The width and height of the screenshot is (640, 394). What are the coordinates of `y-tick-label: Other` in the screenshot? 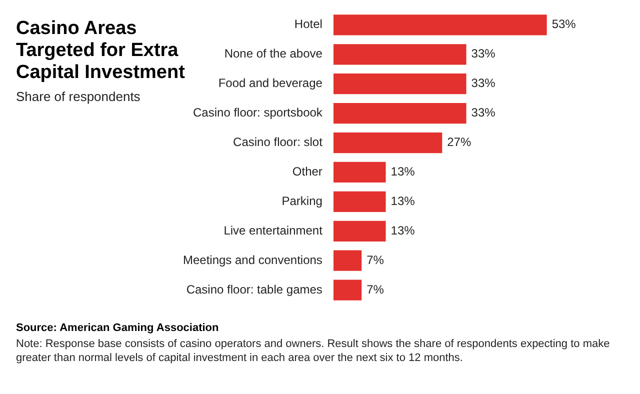 It's located at (307, 171).